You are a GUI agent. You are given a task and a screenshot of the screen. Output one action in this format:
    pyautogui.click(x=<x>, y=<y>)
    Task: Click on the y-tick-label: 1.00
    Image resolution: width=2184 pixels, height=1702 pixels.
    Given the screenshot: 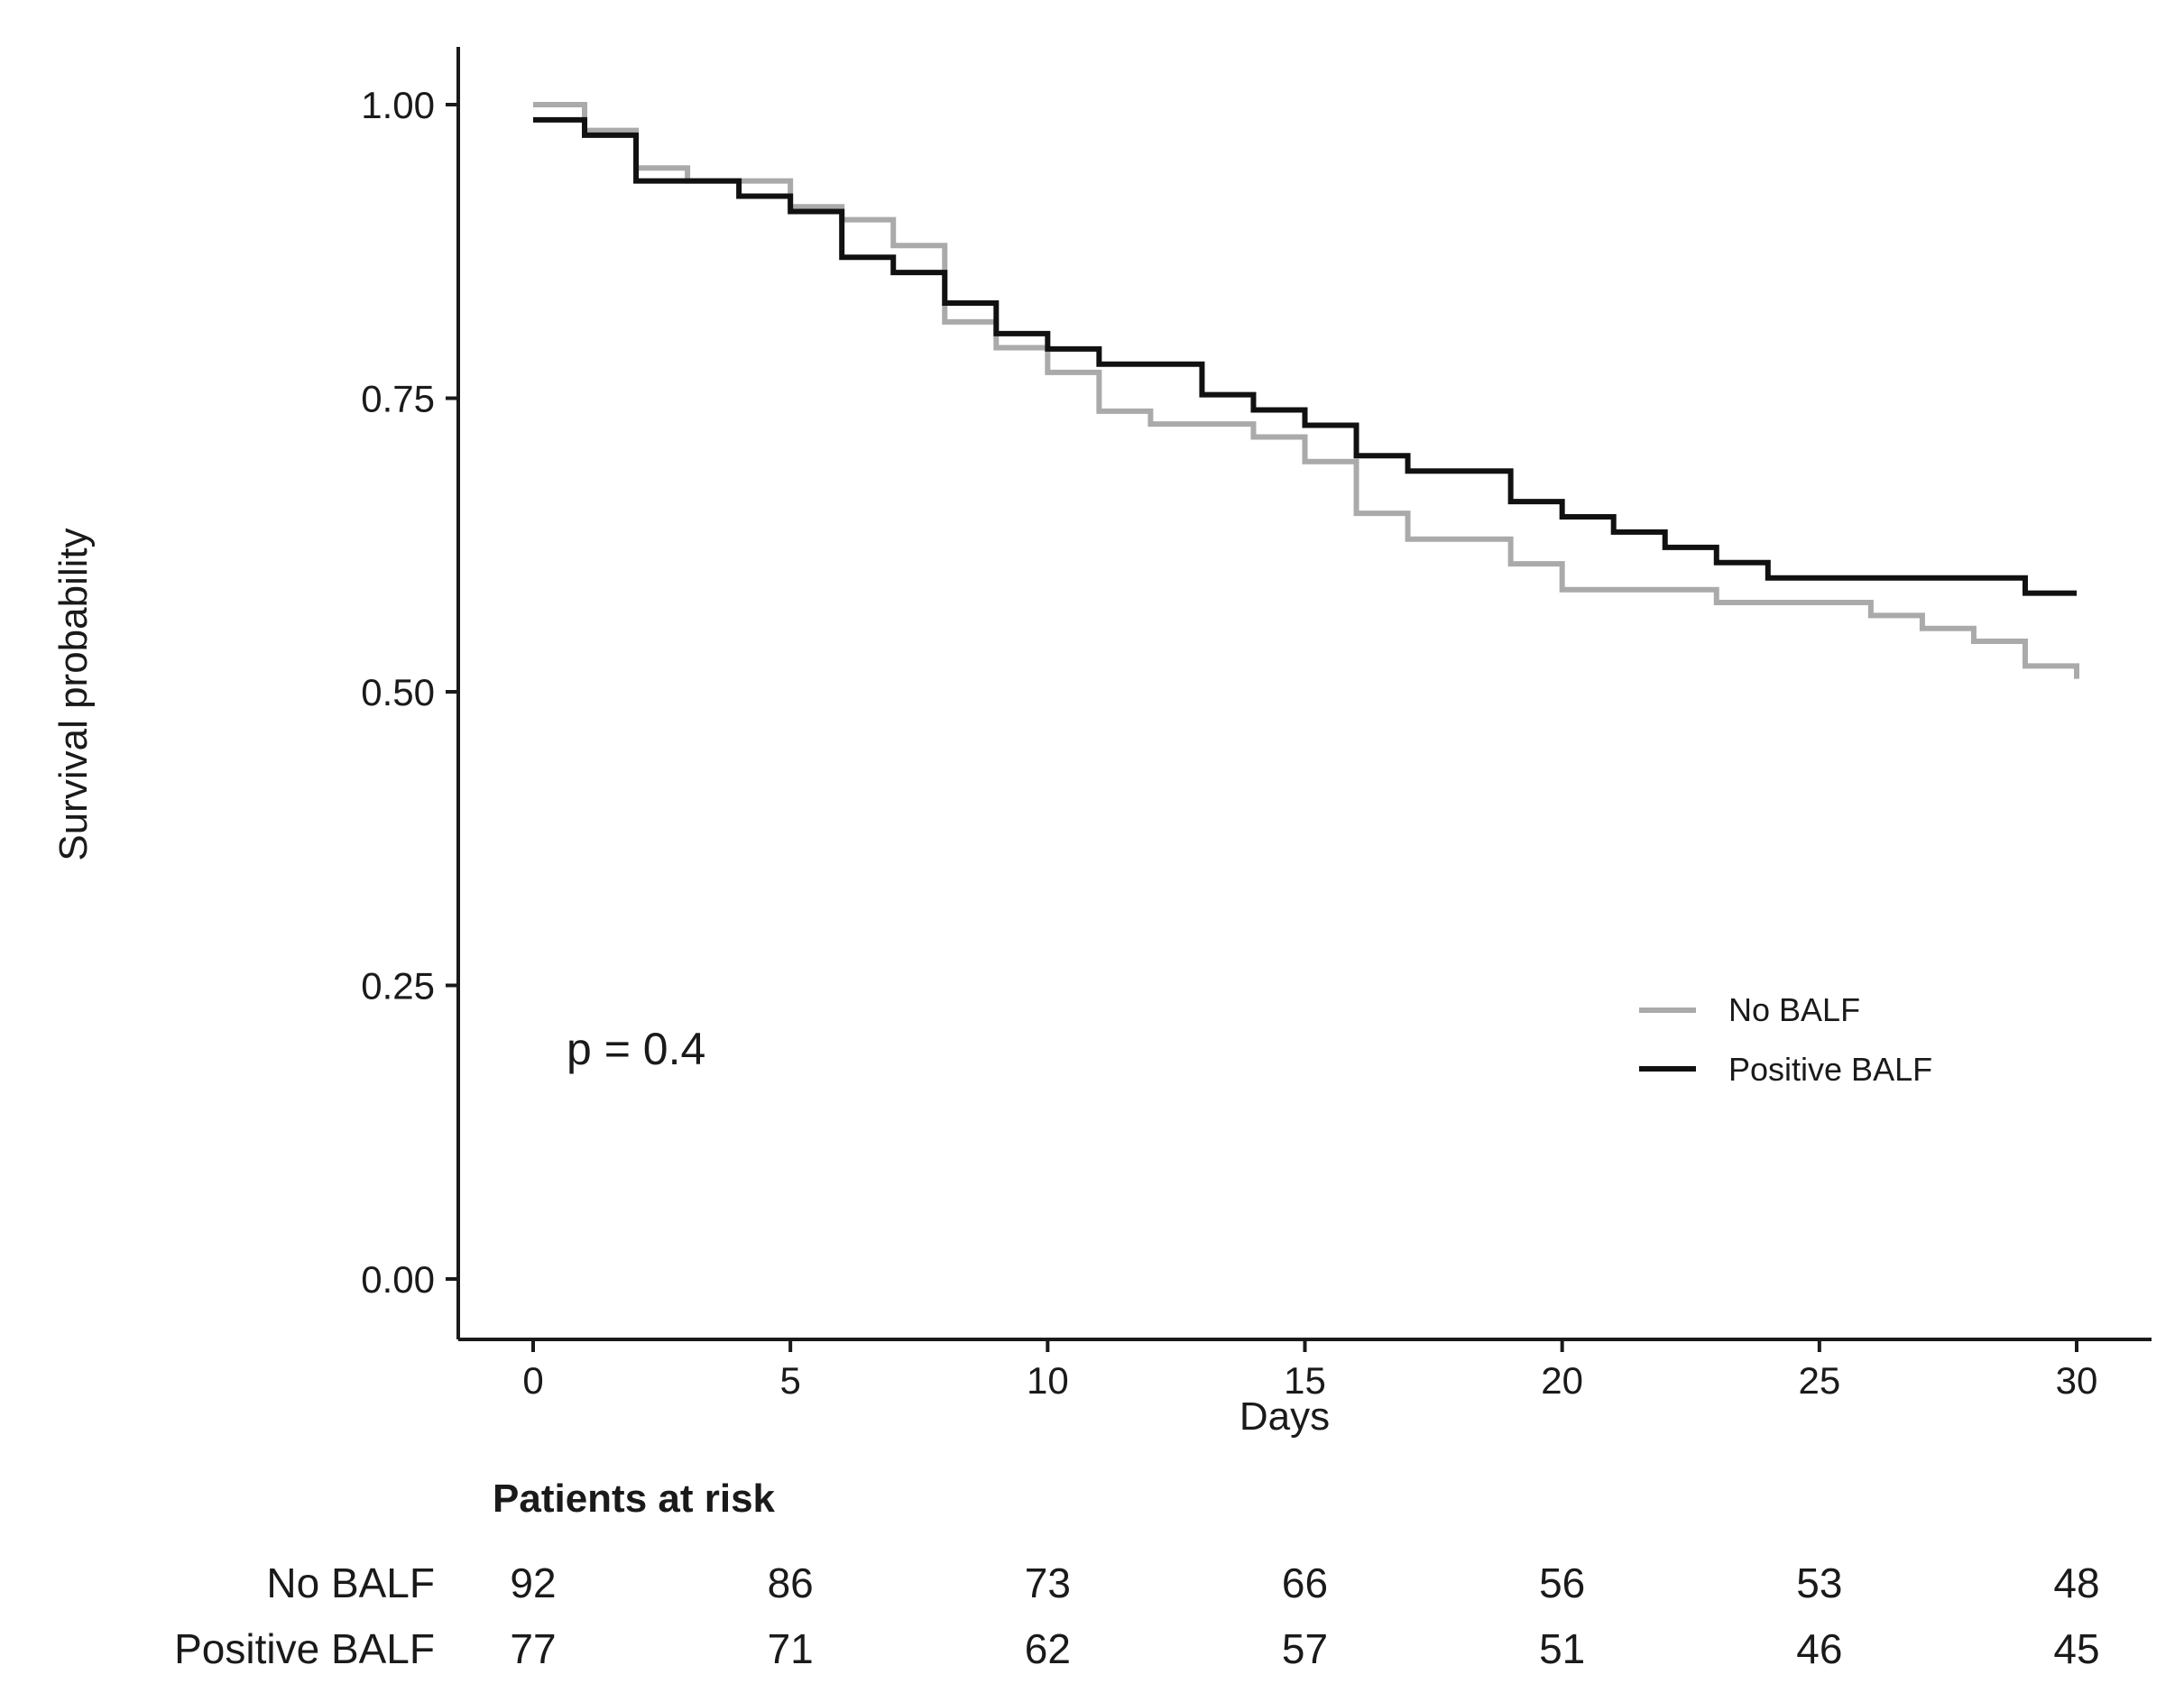 What is the action you would take?
    pyautogui.click(x=398, y=105)
    